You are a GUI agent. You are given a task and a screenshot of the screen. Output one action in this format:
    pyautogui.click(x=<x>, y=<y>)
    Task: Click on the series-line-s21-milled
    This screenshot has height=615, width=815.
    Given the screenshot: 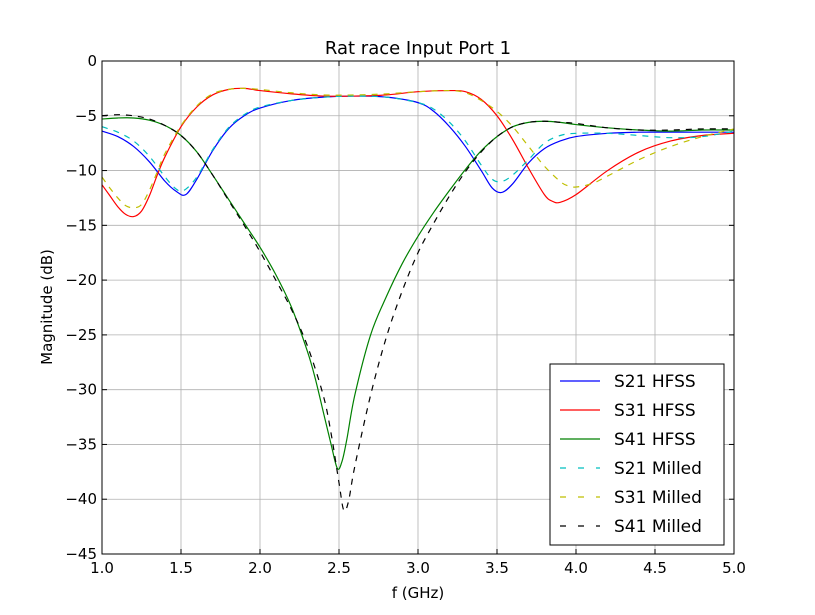 What is the action you would take?
    pyautogui.click(x=418, y=143)
    